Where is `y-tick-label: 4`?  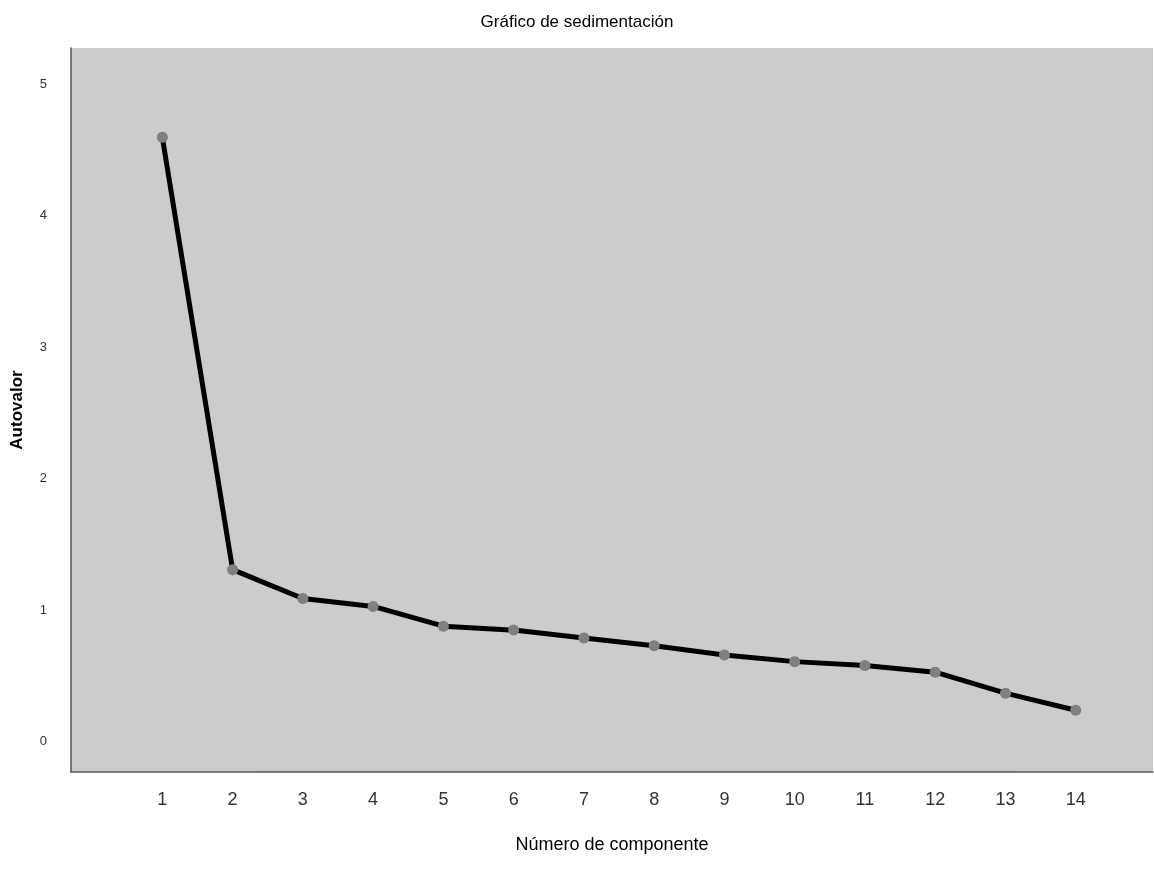 y-tick-label: 4 is located at coordinates (43, 215).